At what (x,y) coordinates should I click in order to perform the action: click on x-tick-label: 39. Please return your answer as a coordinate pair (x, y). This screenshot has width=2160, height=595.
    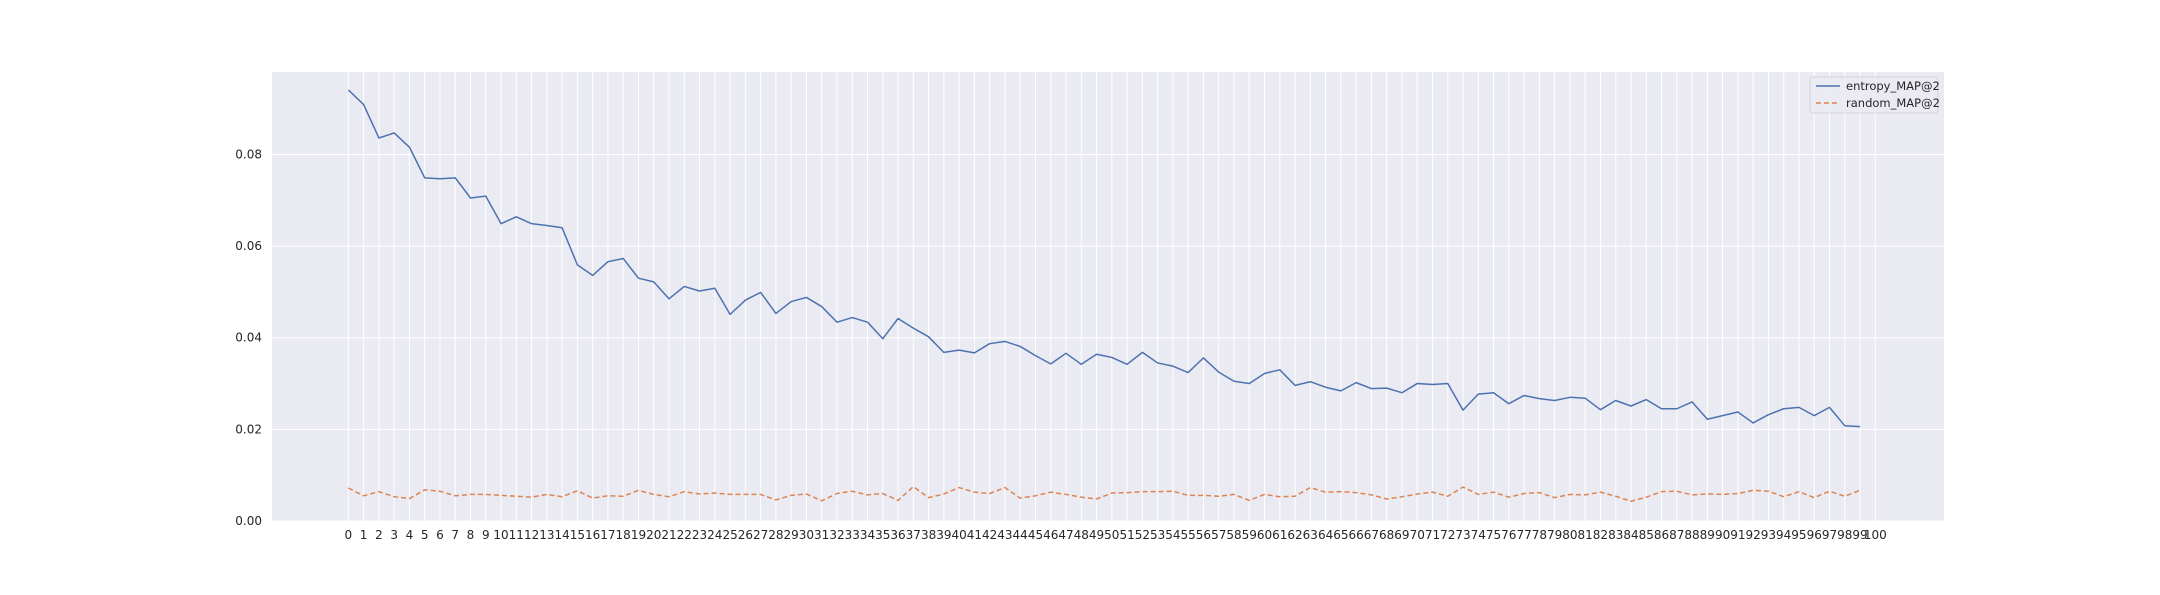
    Looking at the image, I should click on (943, 535).